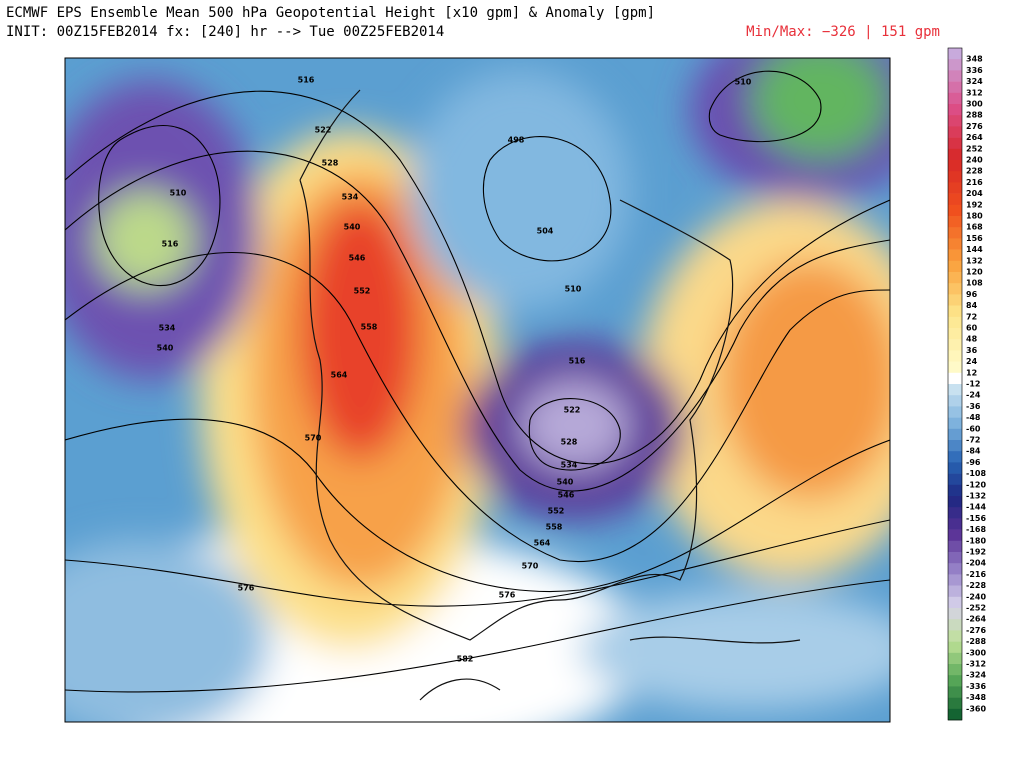  Describe the element at coordinates (974, 171) in the screenshot. I see `colorbar-label: 228` at that location.